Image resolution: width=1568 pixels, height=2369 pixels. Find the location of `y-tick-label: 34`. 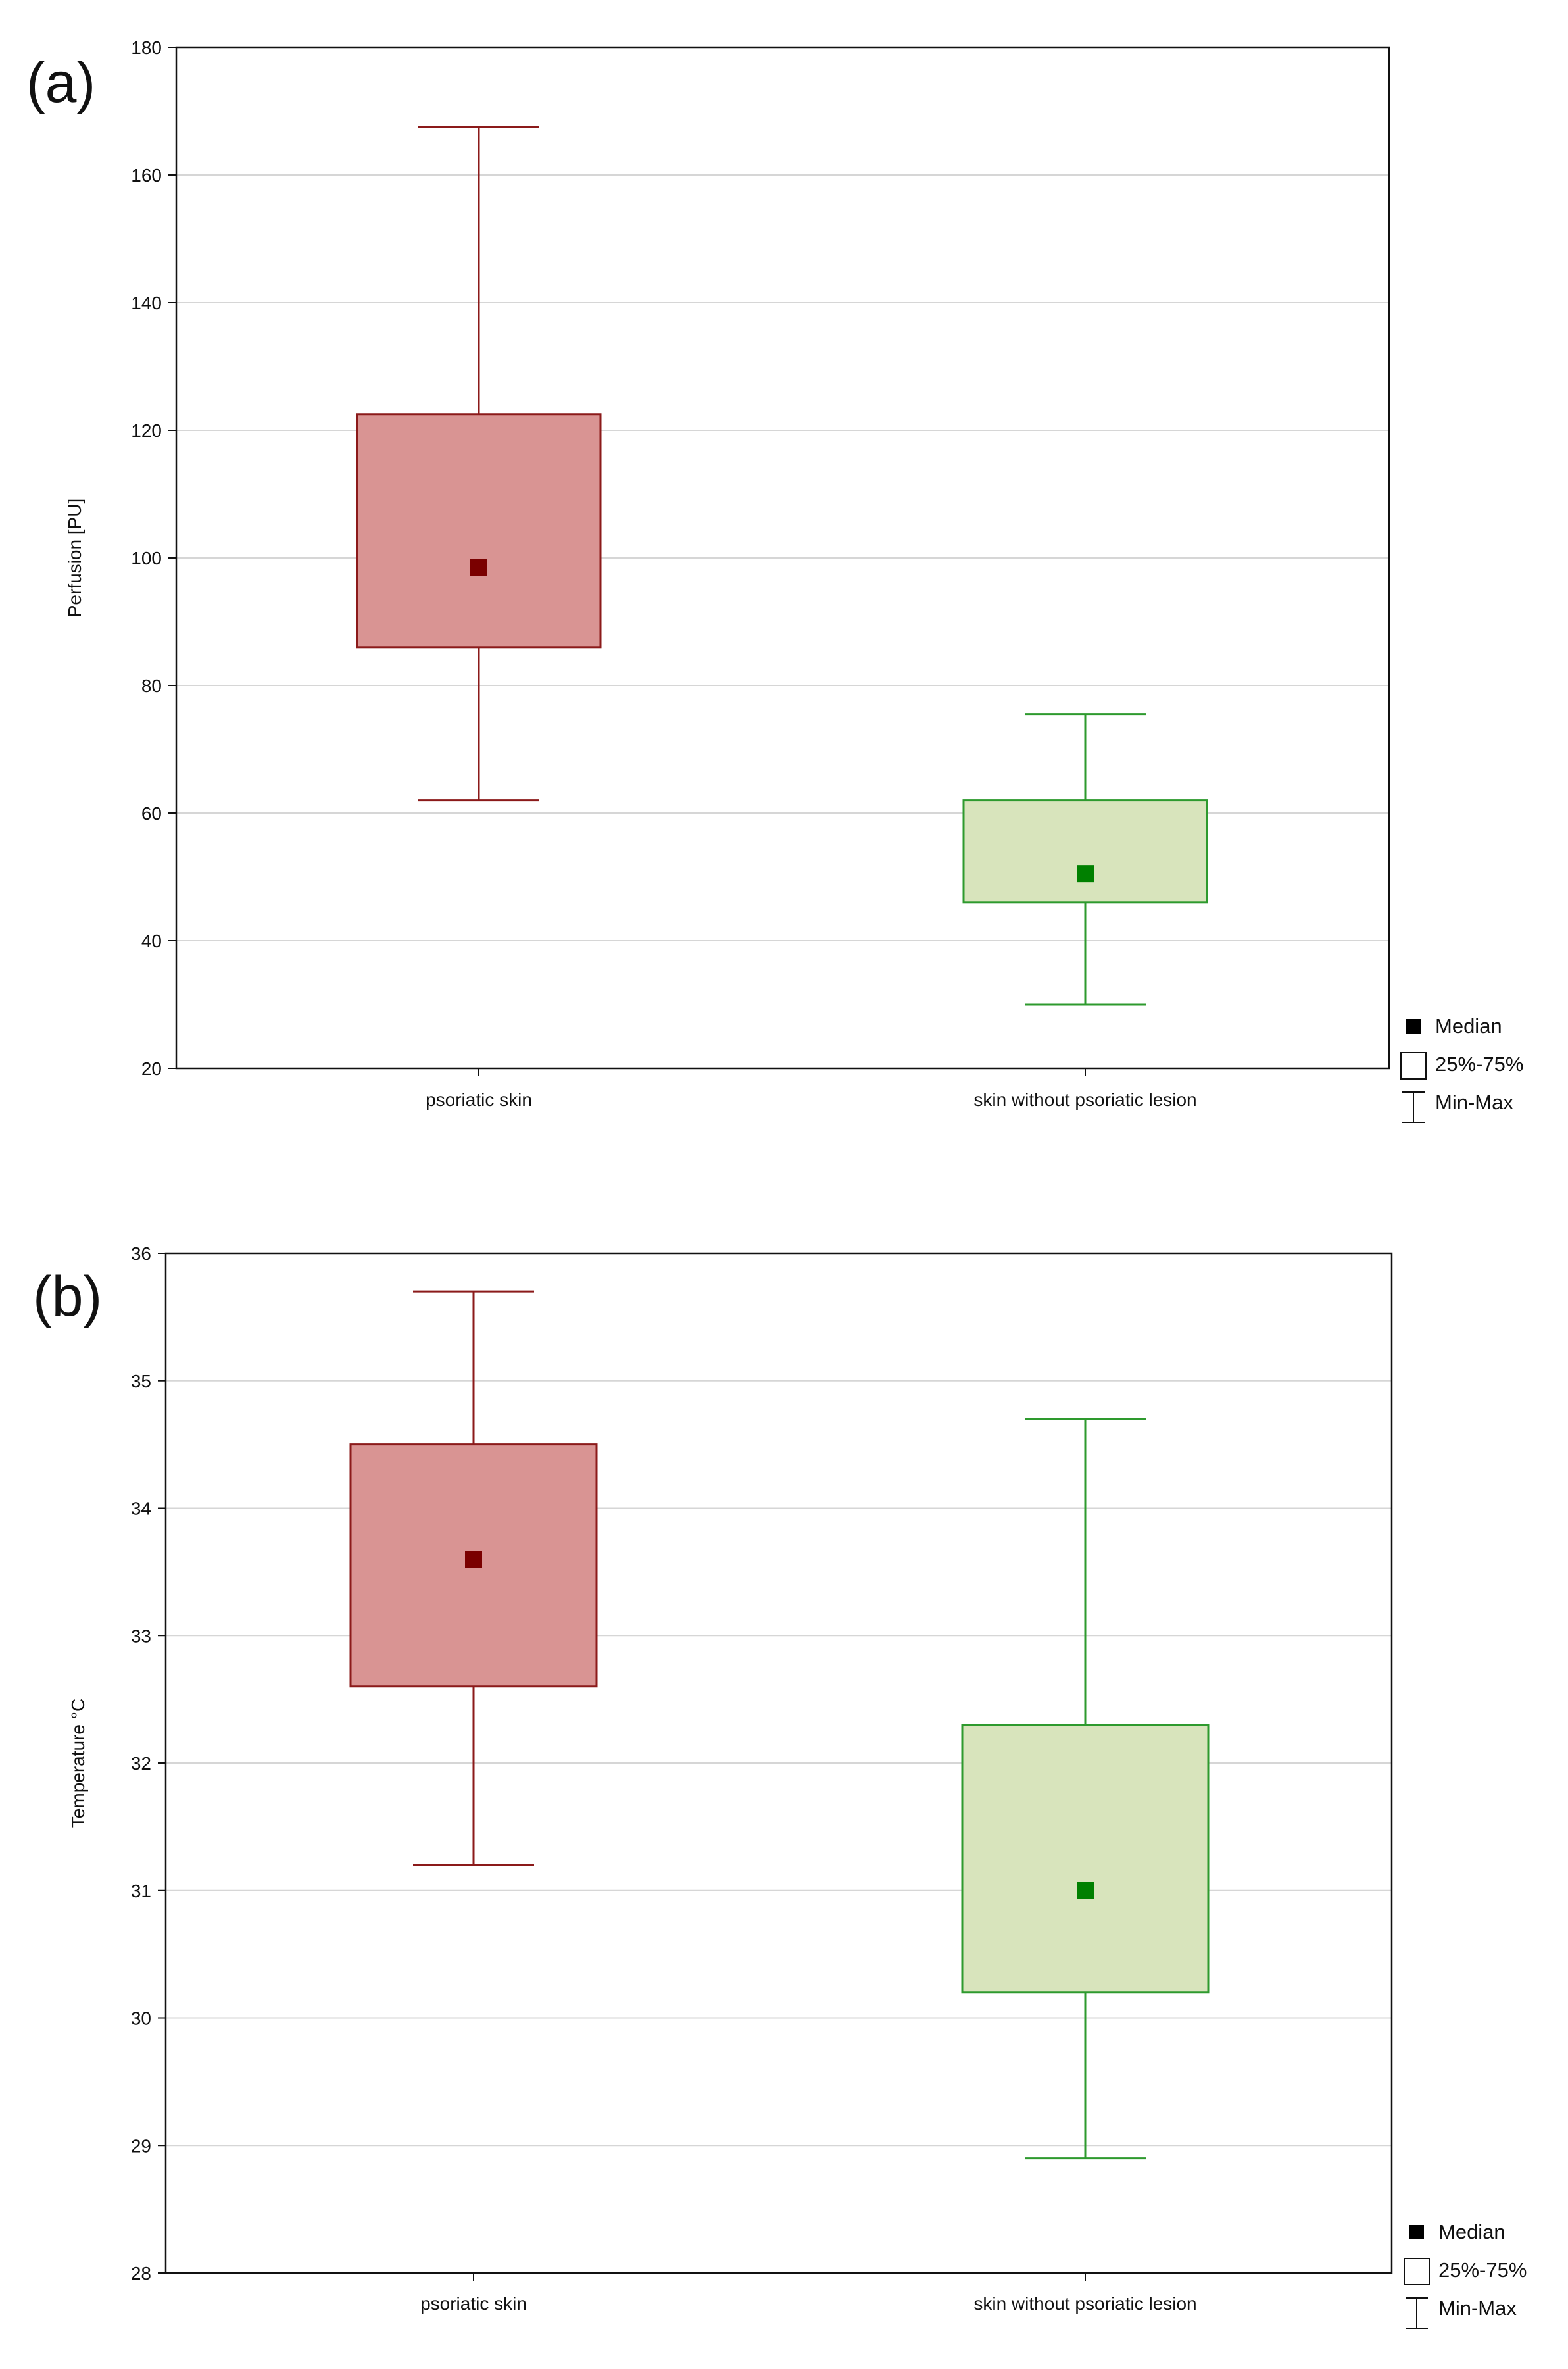

y-tick-label: 34 is located at coordinates (141, 1509).